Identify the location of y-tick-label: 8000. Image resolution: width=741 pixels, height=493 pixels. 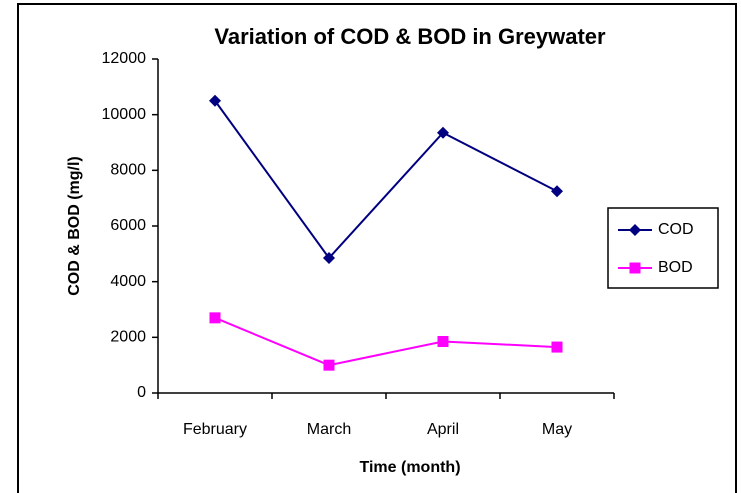
(128, 170).